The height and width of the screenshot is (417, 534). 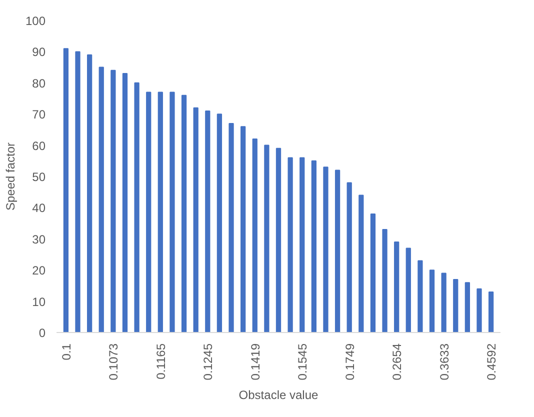 I want to click on y-tick-label: 70, so click(x=39, y=115).